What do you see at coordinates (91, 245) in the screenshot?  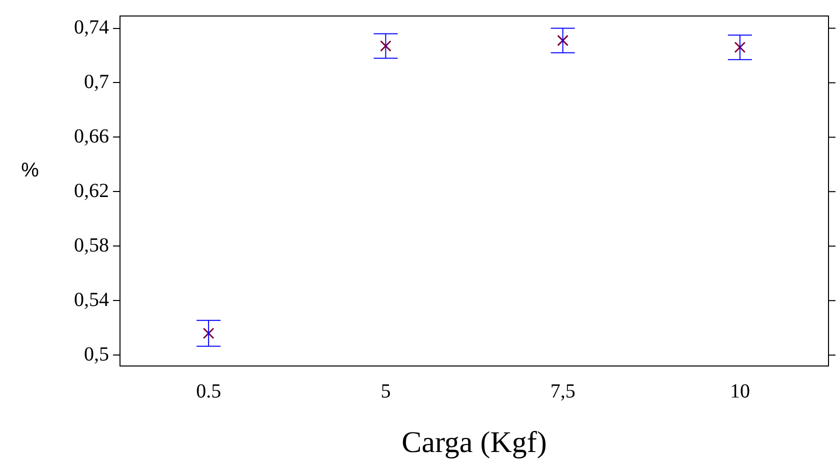 I see `y-tick-label: 0,58` at bounding box center [91, 245].